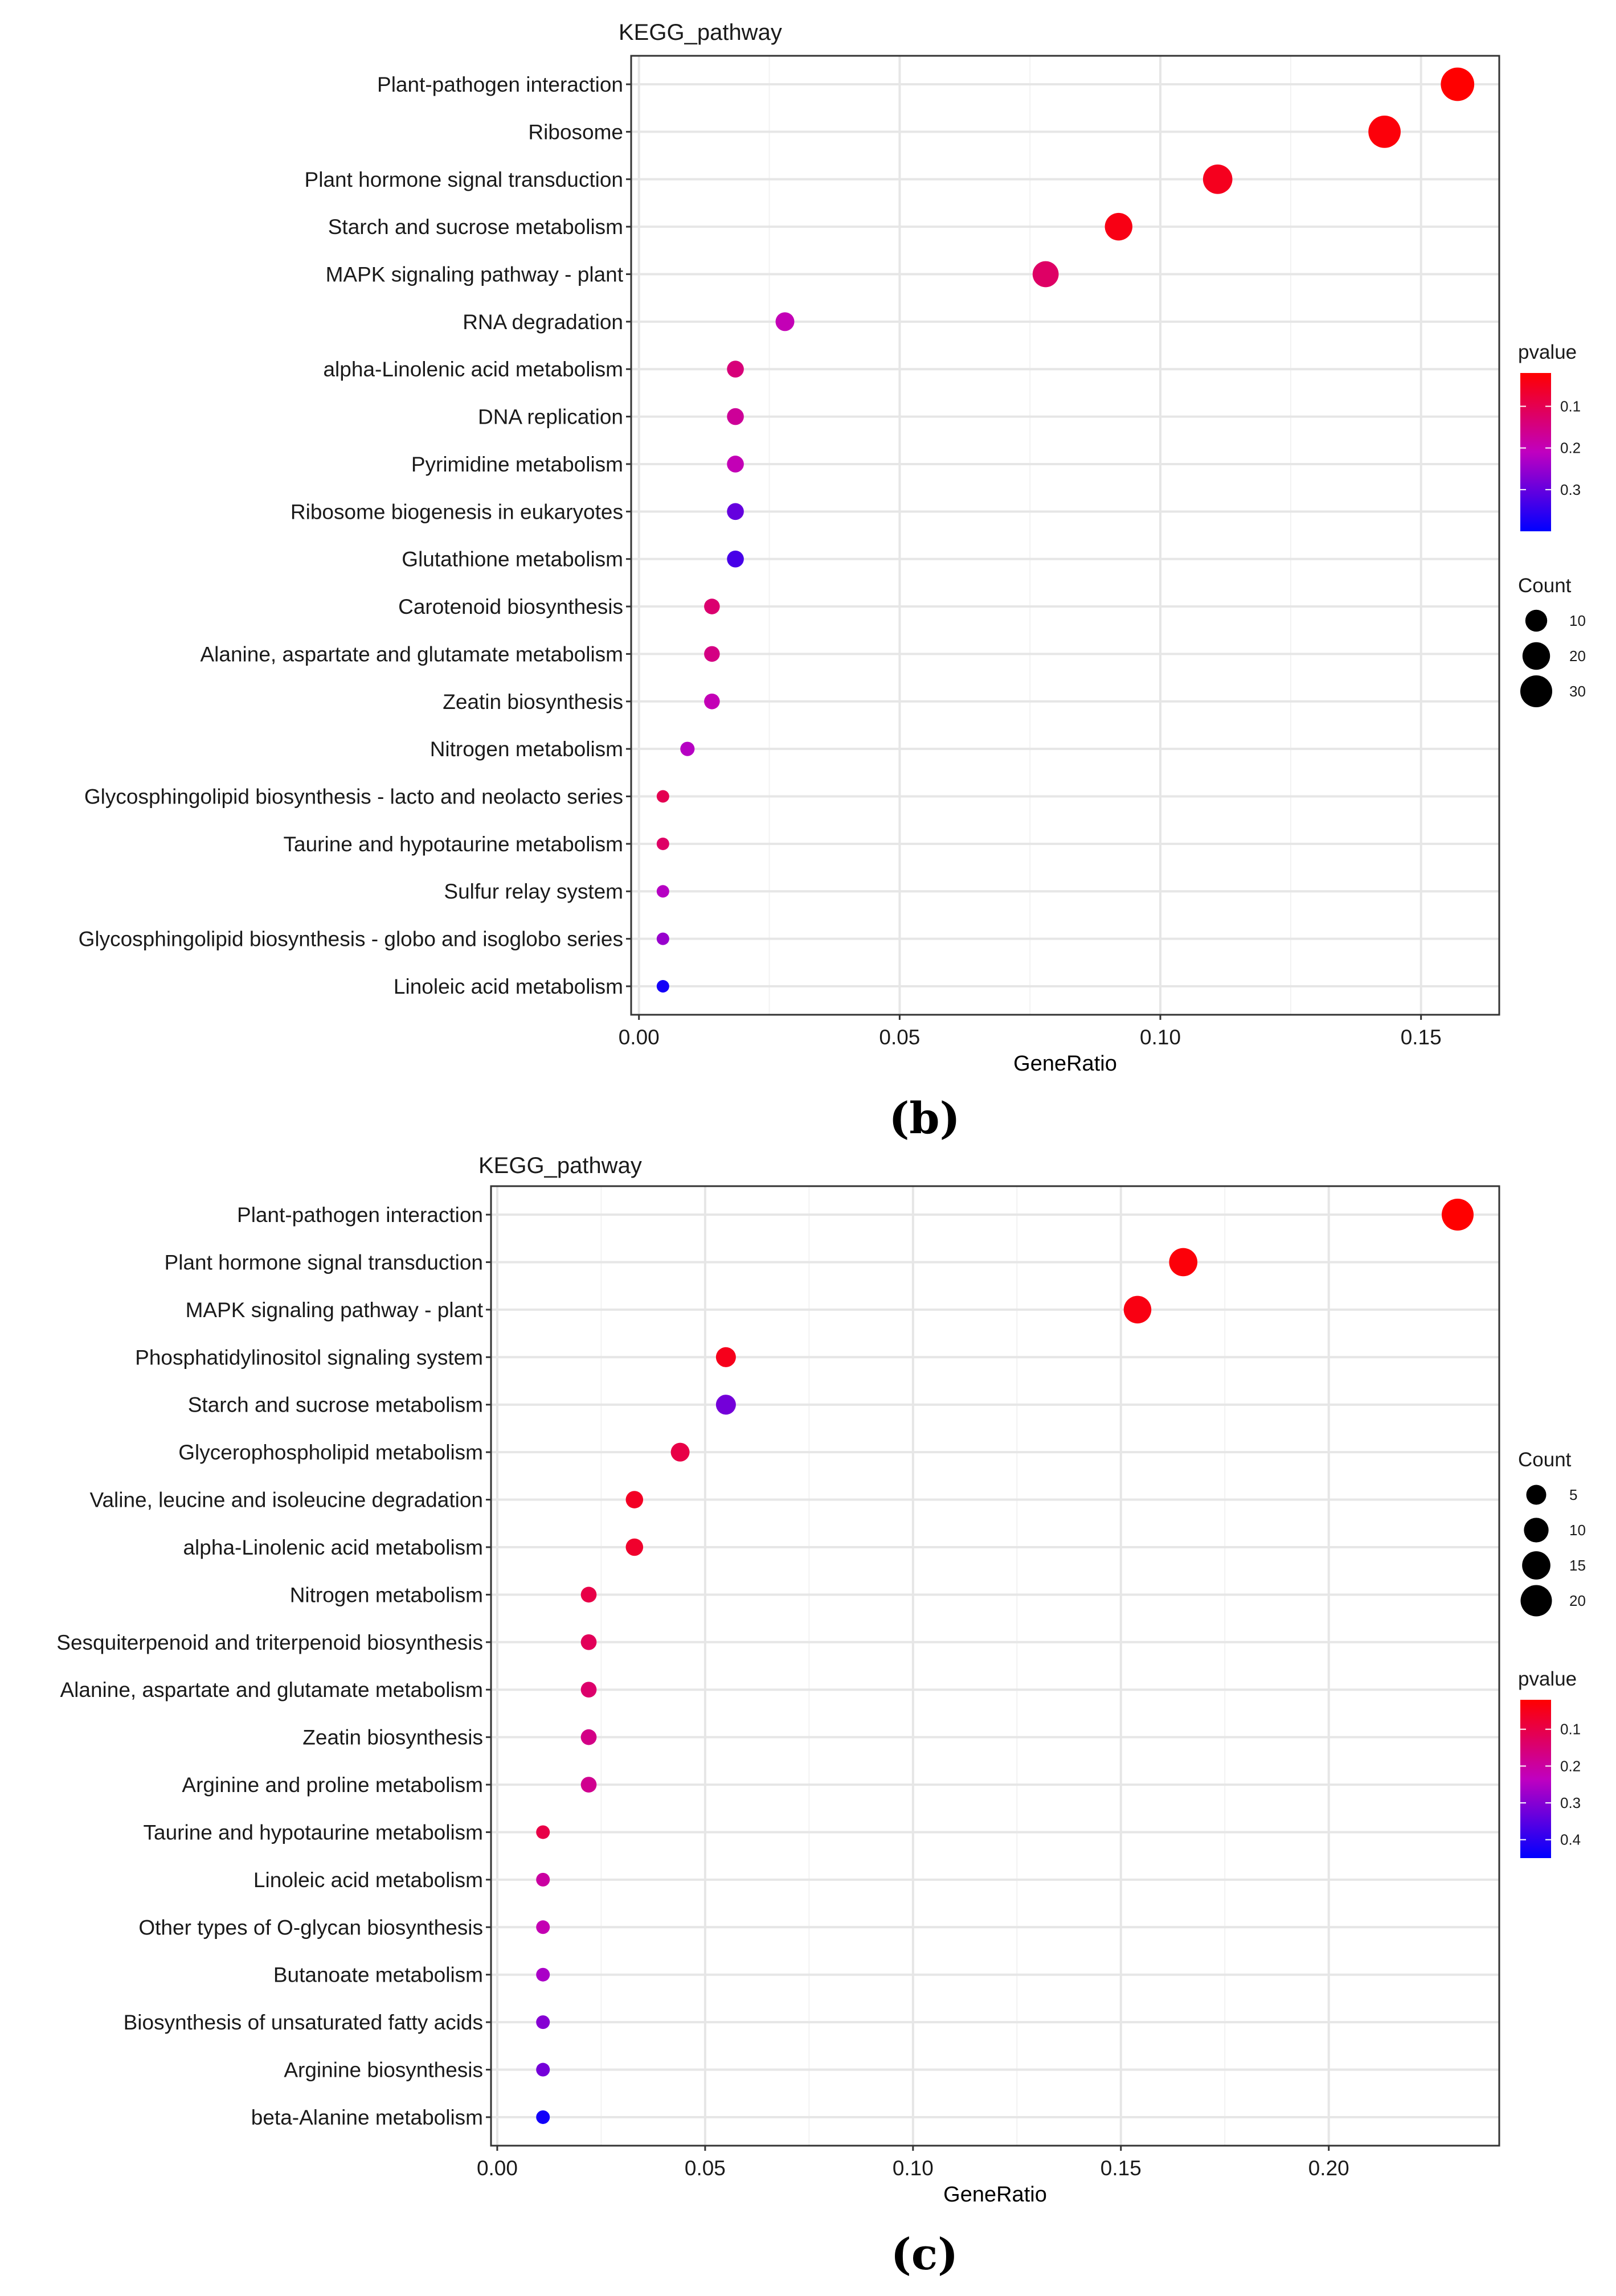 The image size is (1616, 2296). Describe the element at coordinates (1552, 641) in the screenshot. I see `count-legend: Count 10 20 30` at that location.